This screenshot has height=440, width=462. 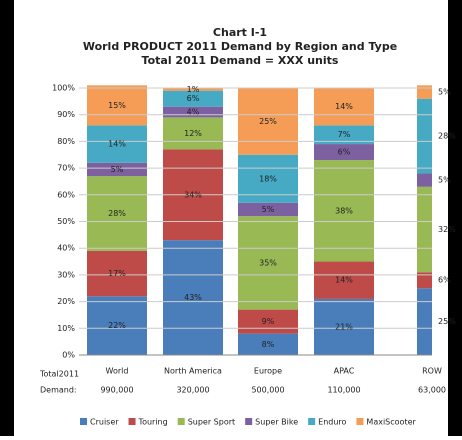 I want to click on data-label: 9%, so click(x=268, y=321).